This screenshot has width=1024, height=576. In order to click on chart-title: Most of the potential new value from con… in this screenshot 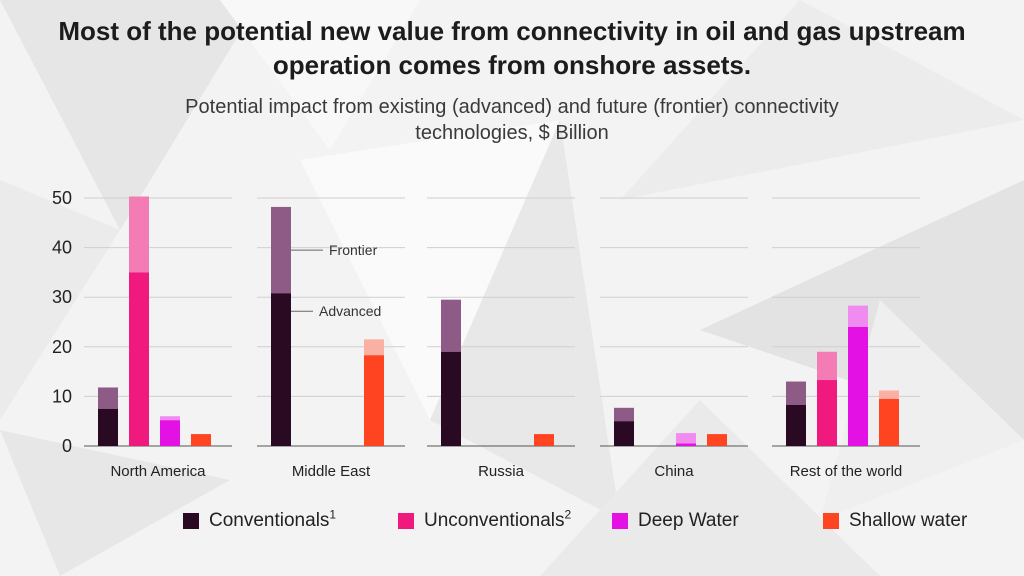, I will do `click(512, 48)`.